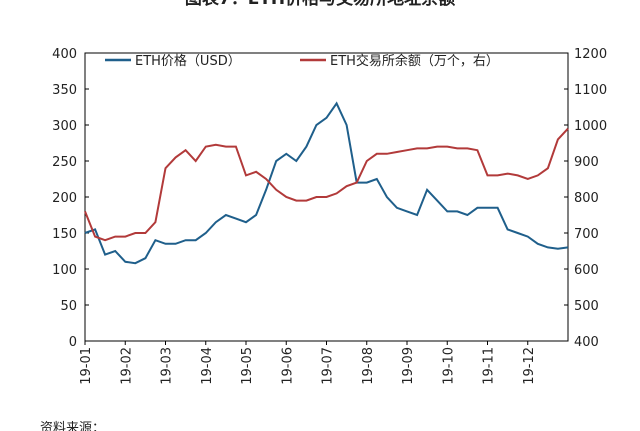 The image size is (640, 431). Describe the element at coordinates (414, 61) in the screenshot. I see `legend-label: ETH交易所余额（万个，右）` at that location.